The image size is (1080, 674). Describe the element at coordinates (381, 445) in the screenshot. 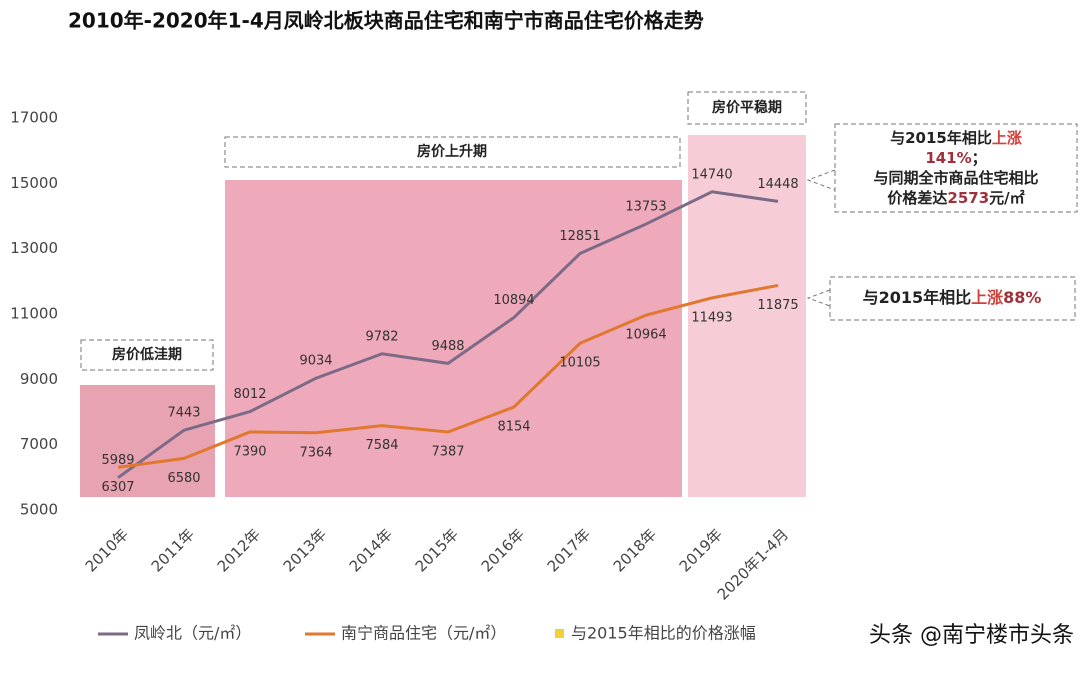

I see `data-label: 7584` at that location.